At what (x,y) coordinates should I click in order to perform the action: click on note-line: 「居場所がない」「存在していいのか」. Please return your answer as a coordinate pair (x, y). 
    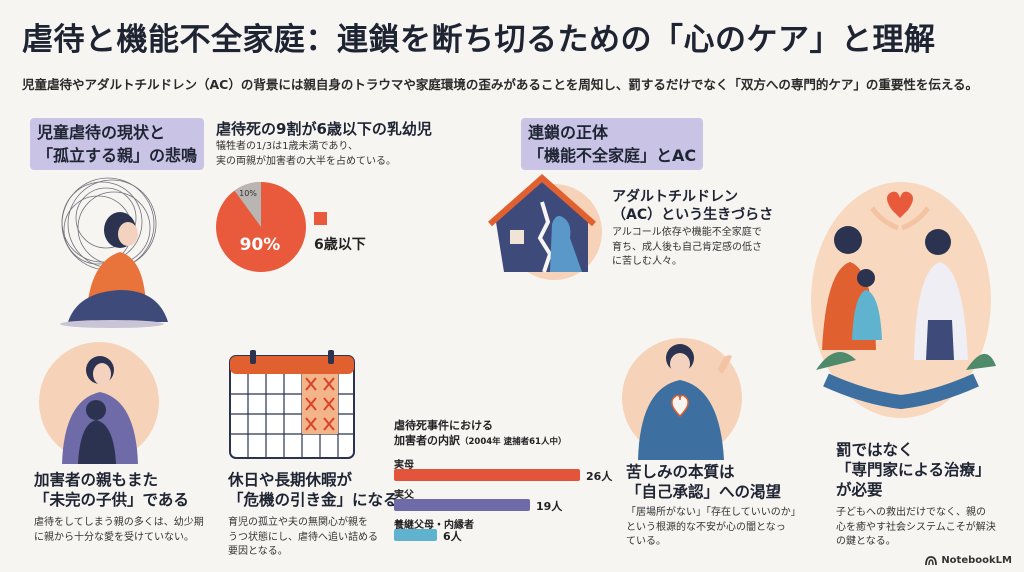
    Looking at the image, I should click on (713, 512).